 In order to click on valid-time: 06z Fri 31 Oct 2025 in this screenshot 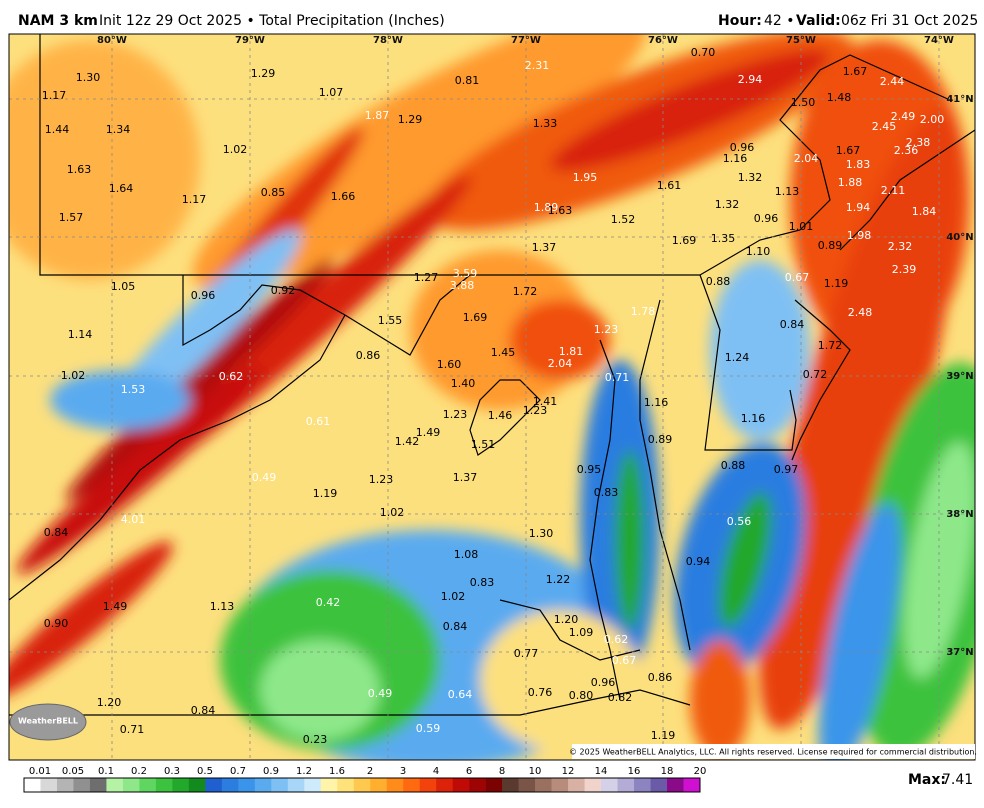, I will do `click(909, 21)`.